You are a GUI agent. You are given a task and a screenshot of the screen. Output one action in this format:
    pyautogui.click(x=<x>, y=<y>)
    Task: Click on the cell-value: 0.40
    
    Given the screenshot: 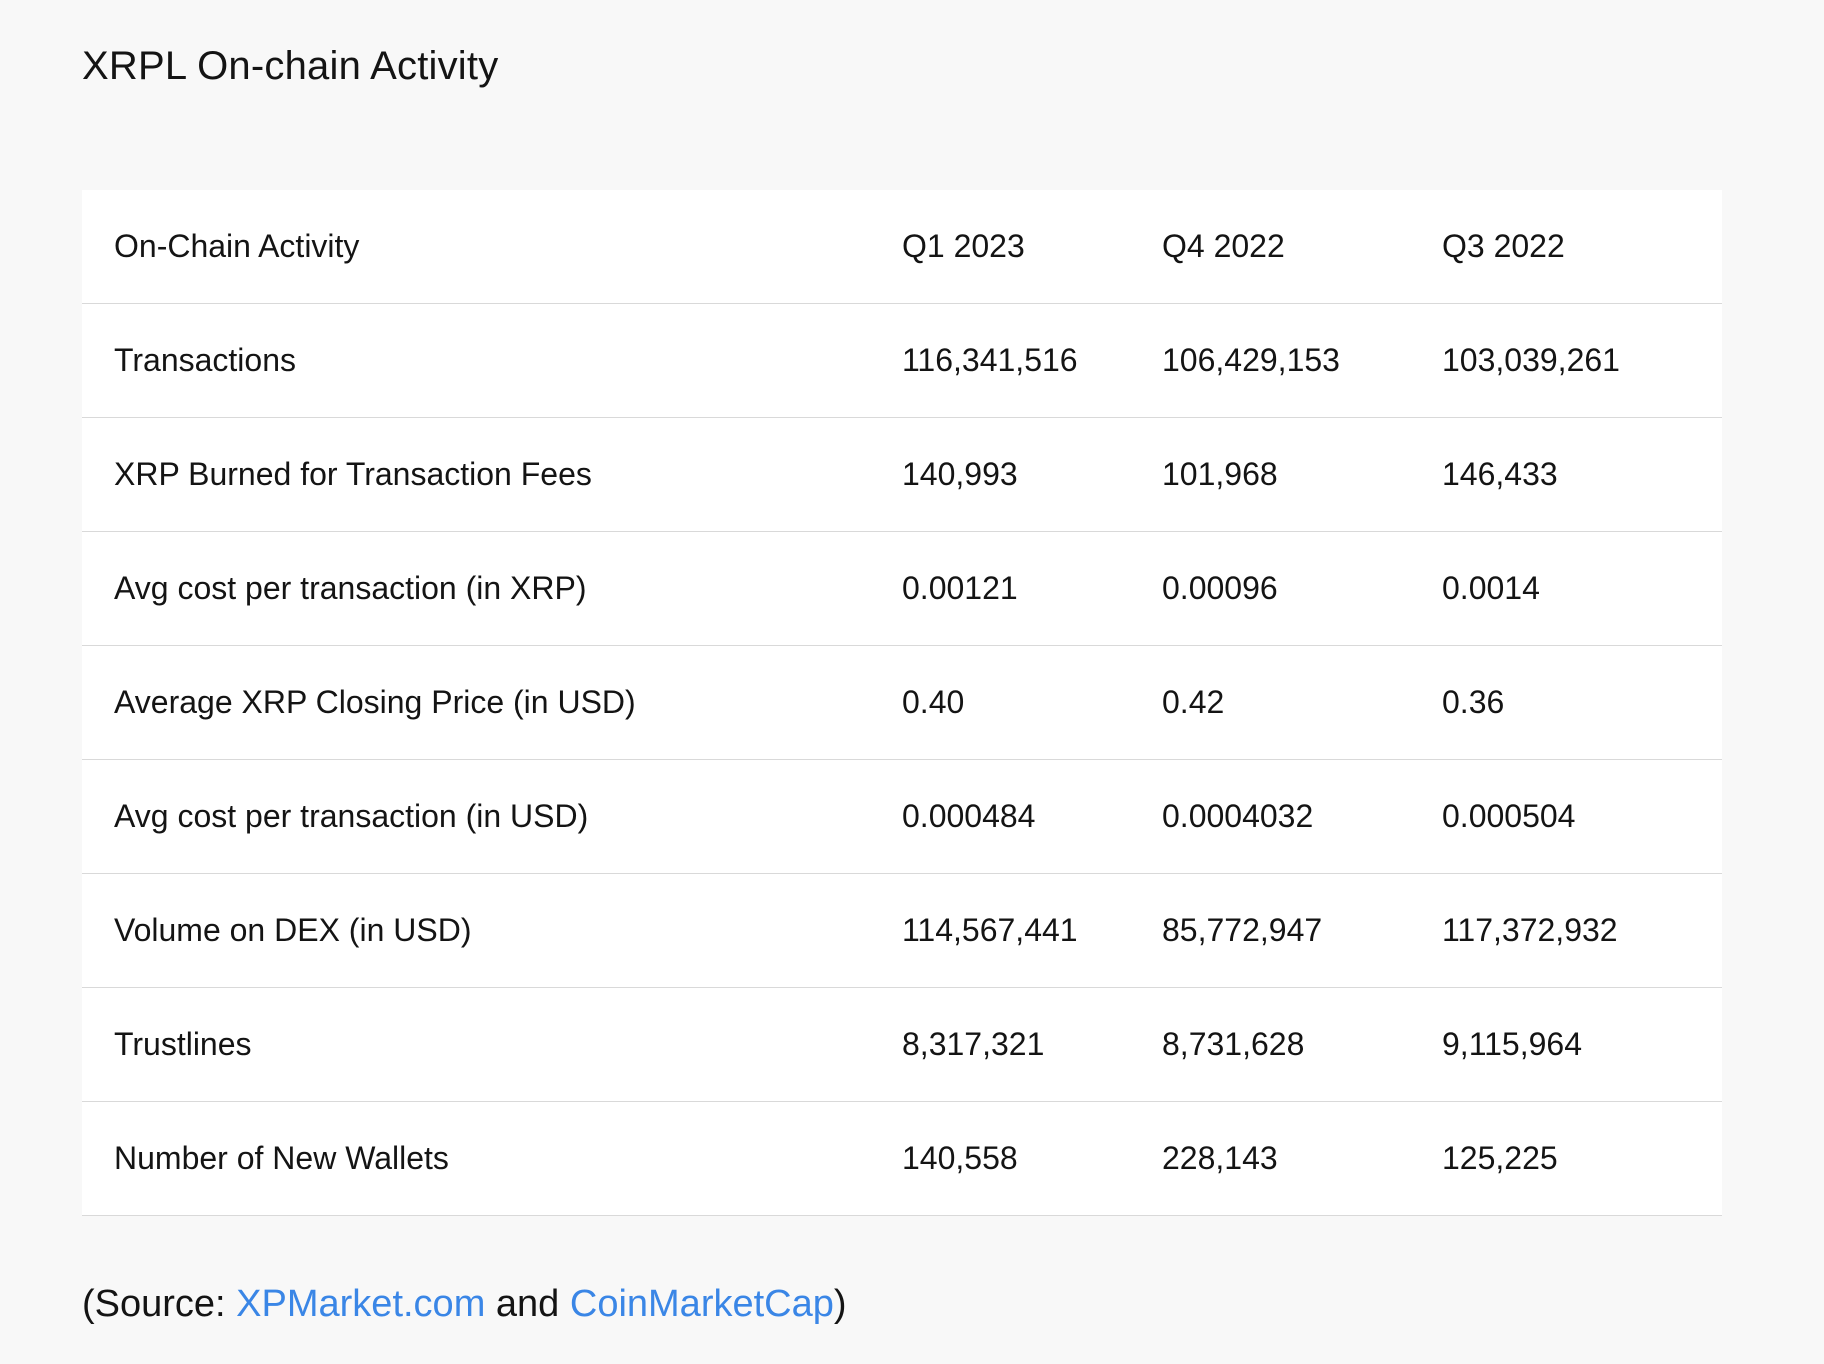 What is the action you would take?
    pyautogui.click(x=1032, y=702)
    